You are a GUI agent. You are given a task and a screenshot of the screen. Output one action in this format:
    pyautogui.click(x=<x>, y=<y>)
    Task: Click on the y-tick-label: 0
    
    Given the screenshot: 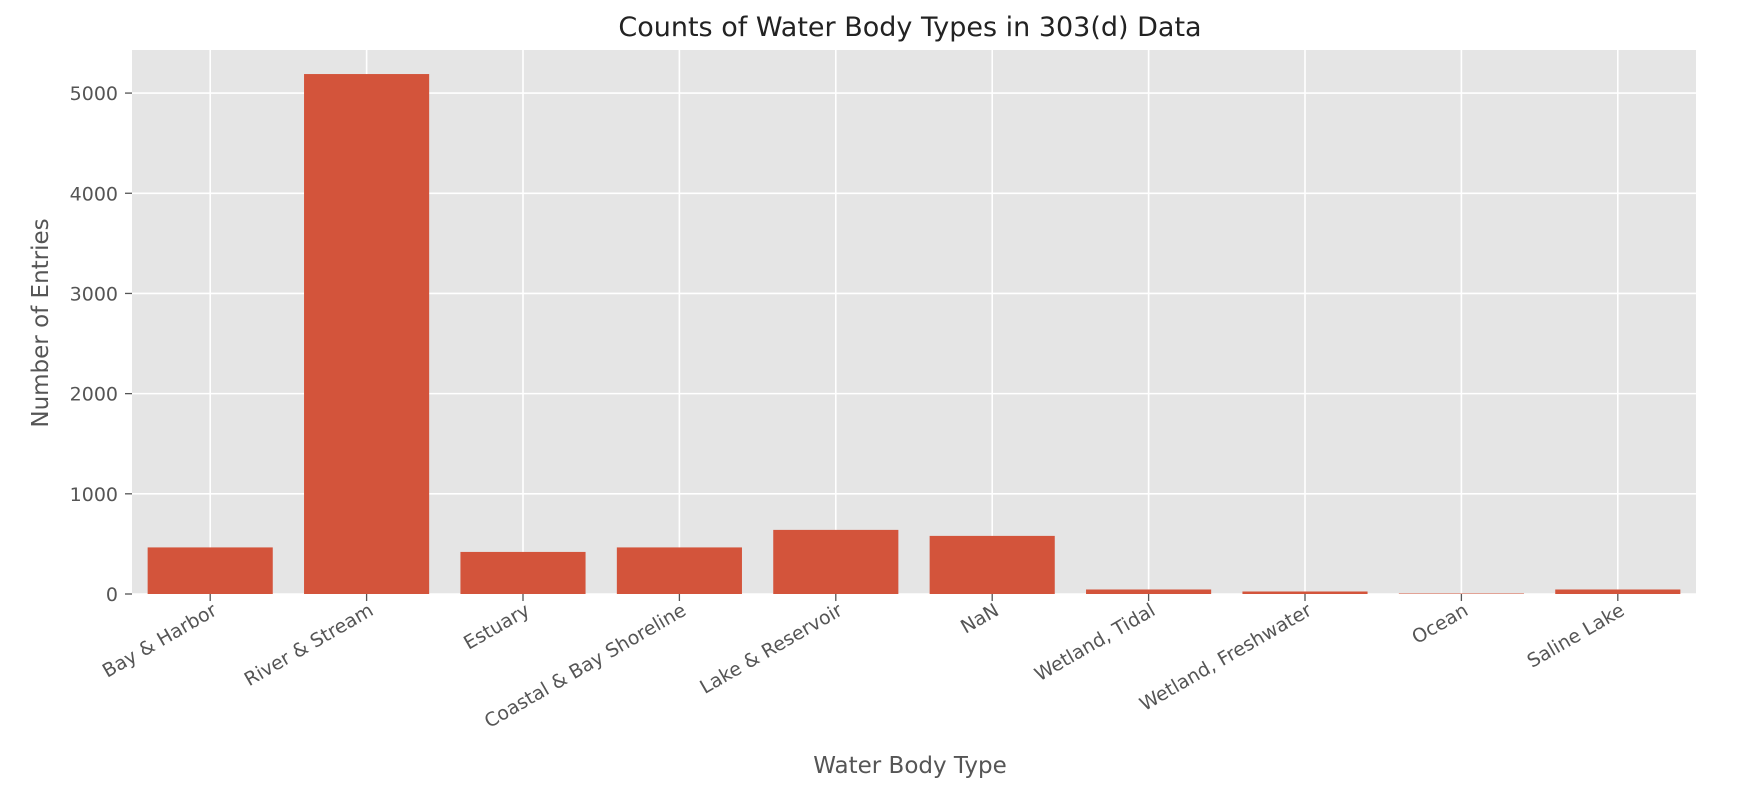 What is the action you would take?
    pyautogui.click(x=112, y=595)
    